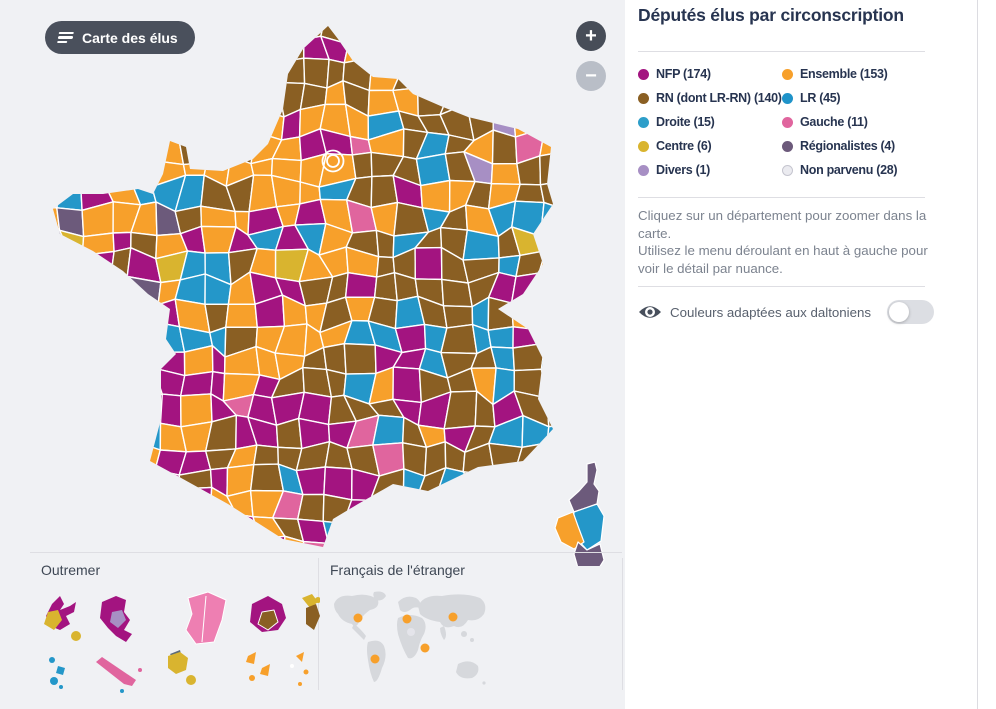 The height and width of the screenshot is (709, 996). What do you see at coordinates (268, 614) in the screenshot?
I see `territory-reunion` at bounding box center [268, 614].